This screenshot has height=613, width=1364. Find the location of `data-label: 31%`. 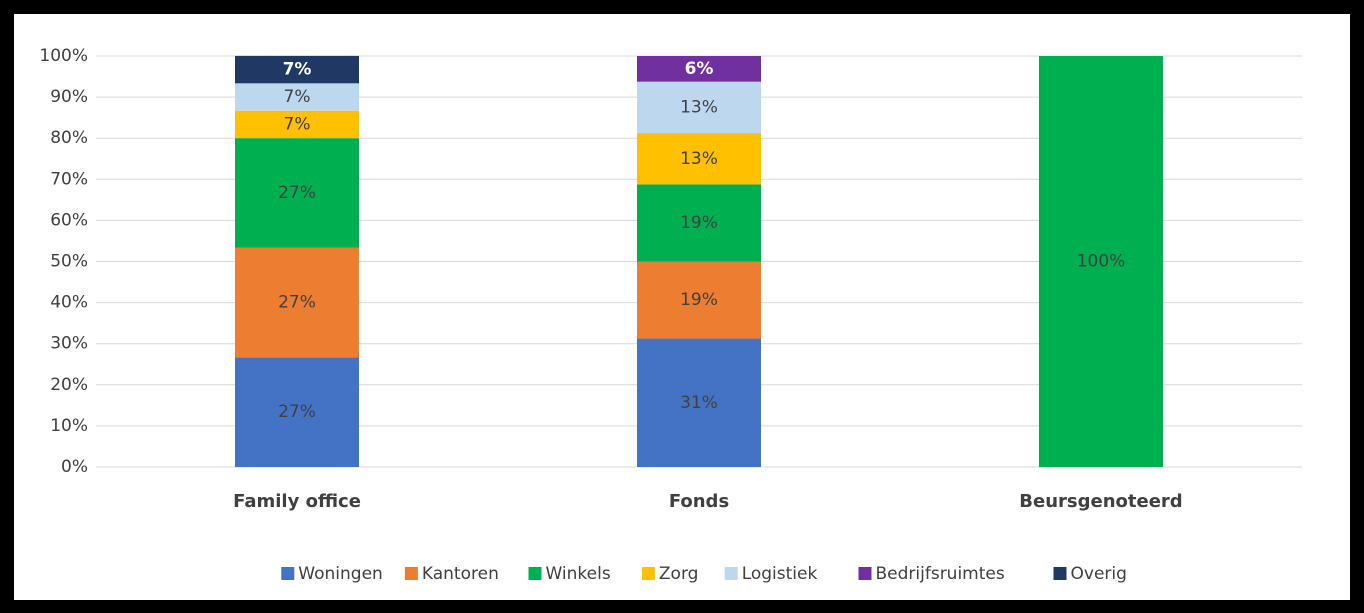

data-label: 31% is located at coordinates (699, 403).